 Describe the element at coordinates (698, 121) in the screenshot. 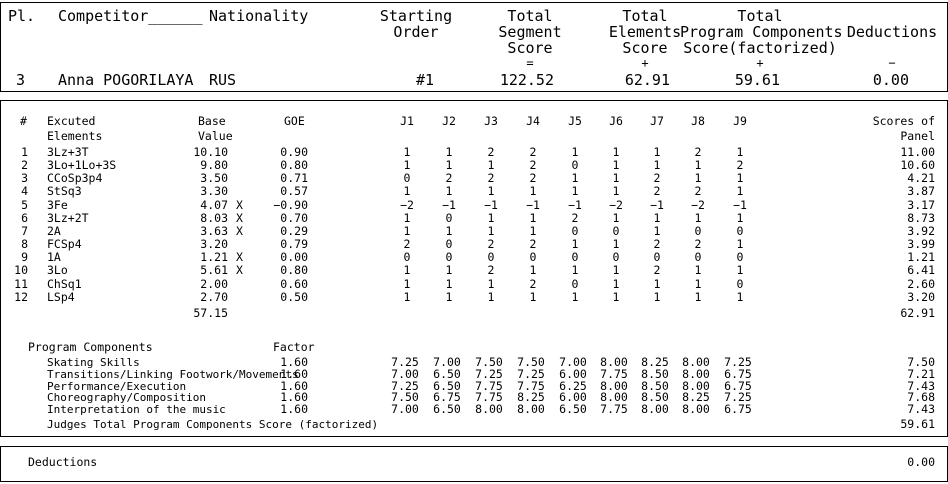

I see `judge-header: J8` at that location.